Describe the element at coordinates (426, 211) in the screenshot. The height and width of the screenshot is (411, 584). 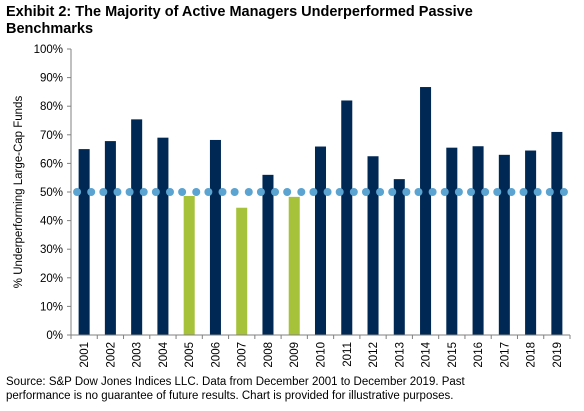
I see `bar-2014` at that location.